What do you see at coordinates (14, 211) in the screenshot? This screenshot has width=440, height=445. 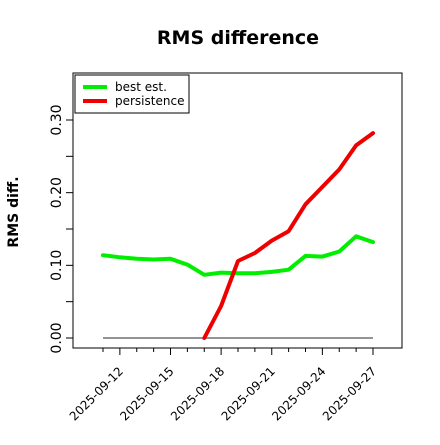 I see `y-axis-label: RMS diff.` at bounding box center [14, 211].